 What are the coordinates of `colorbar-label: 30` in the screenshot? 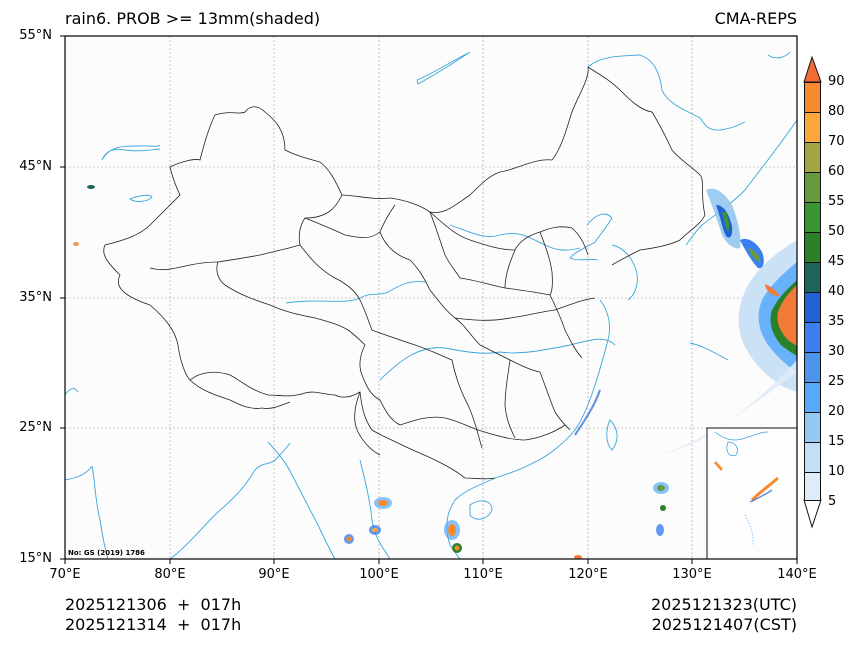 It's located at (836, 351).